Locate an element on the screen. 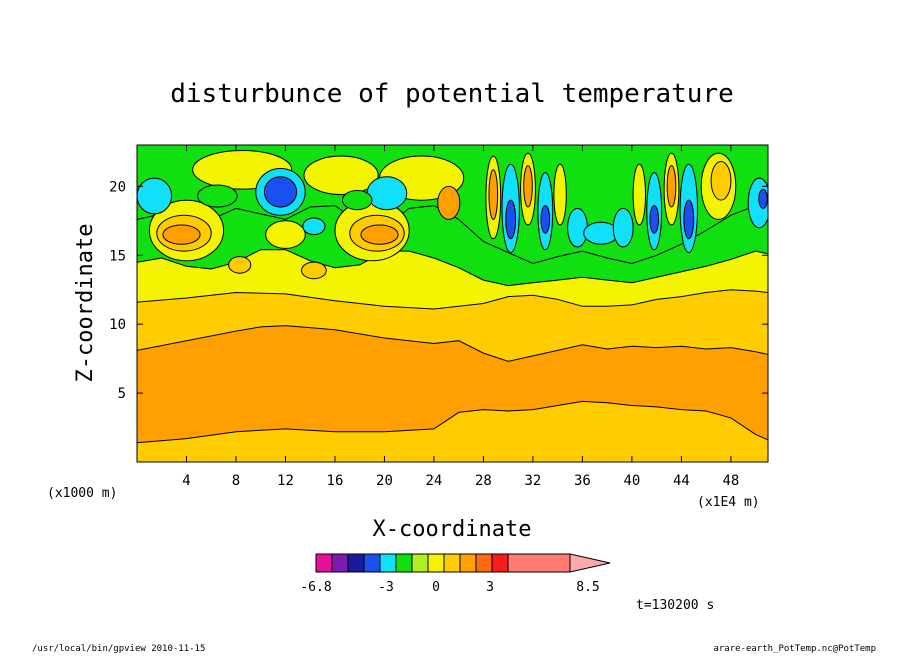 The width and height of the screenshot is (904, 658). colorbar-label: 0 is located at coordinates (436, 587).